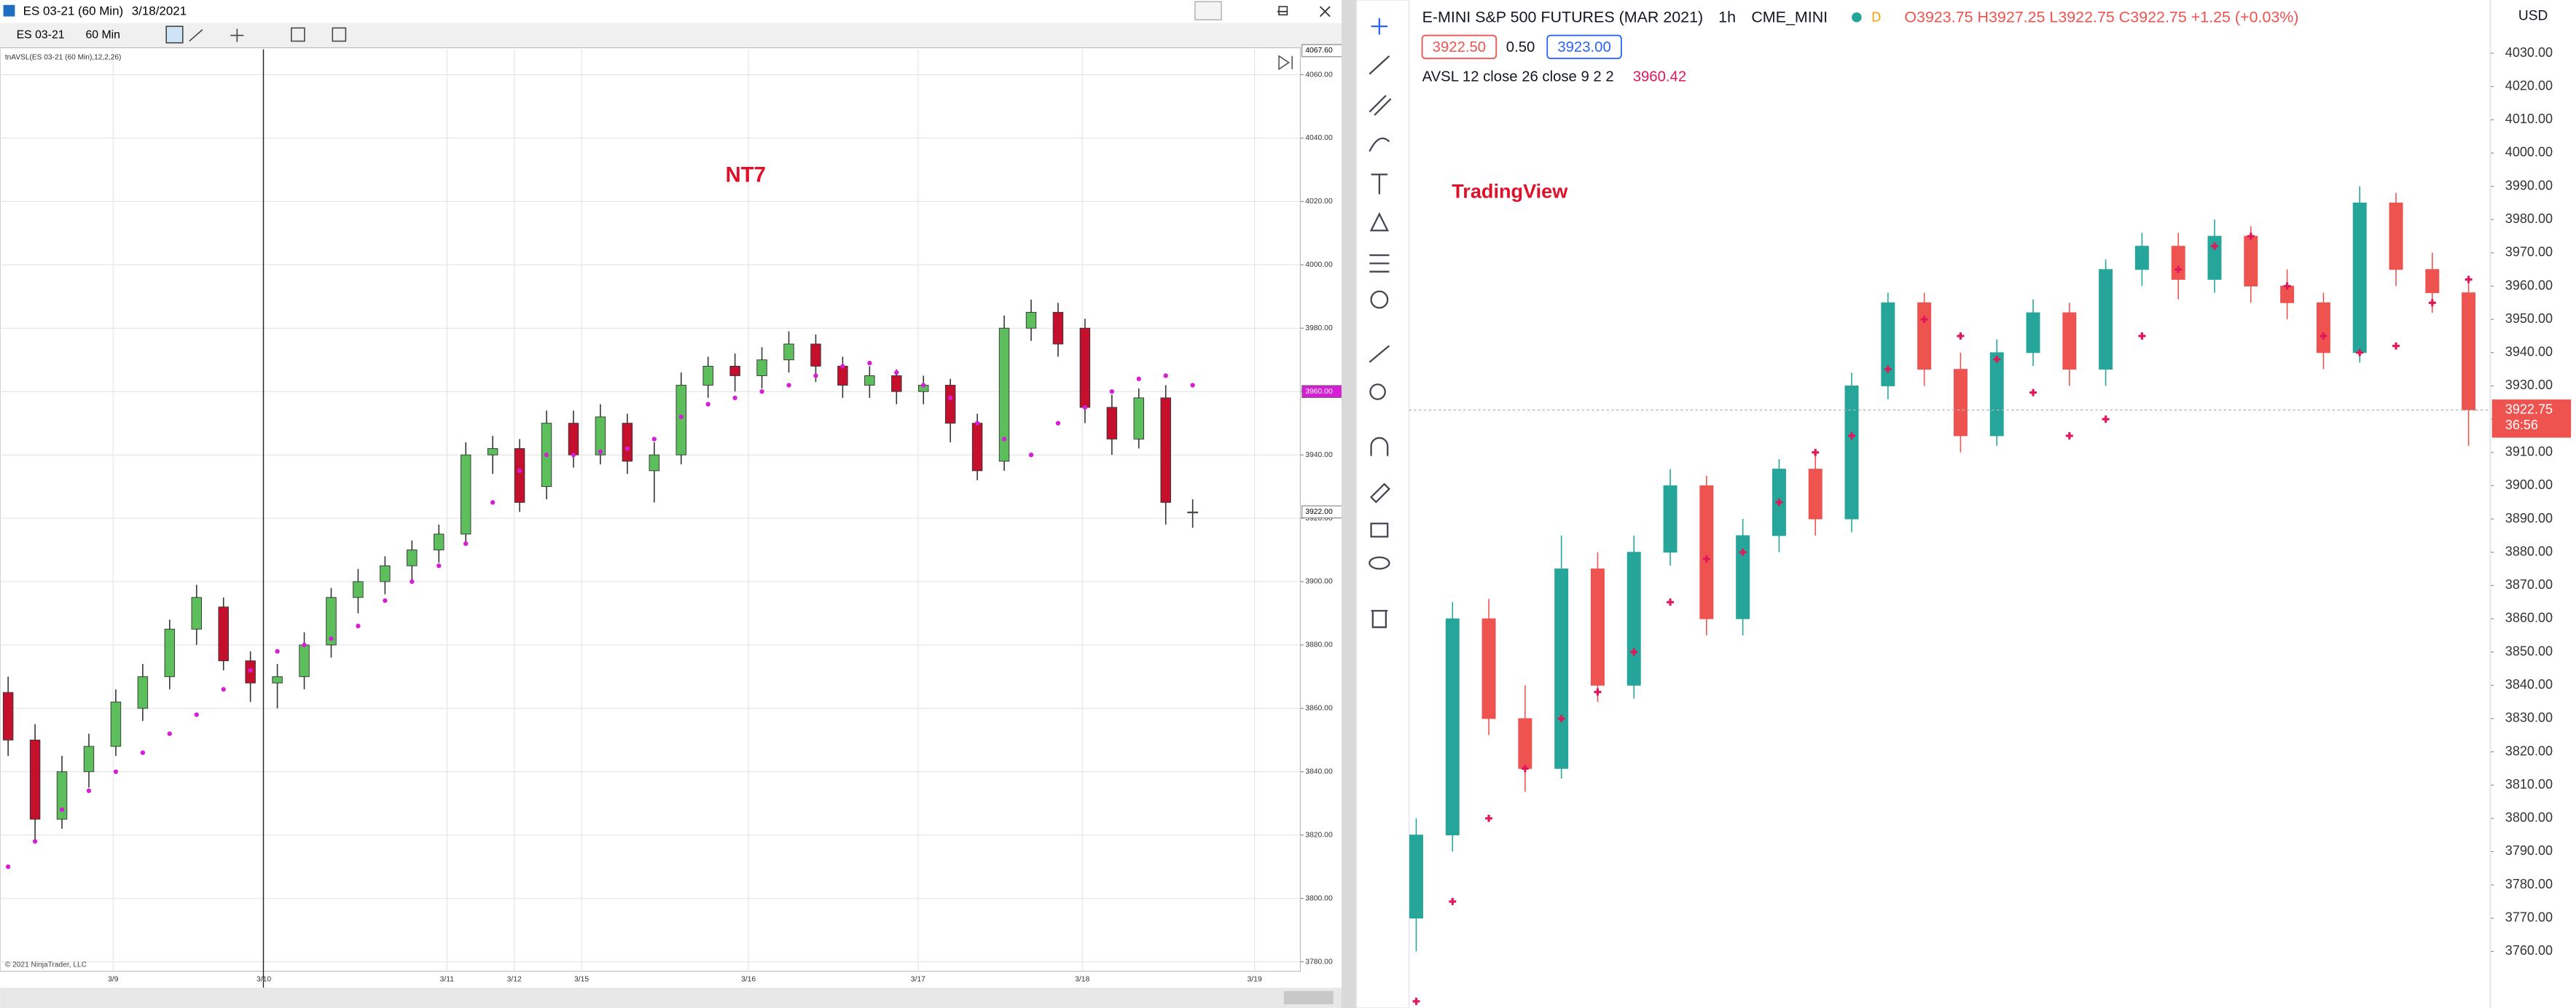 This screenshot has width=2576, height=1008. I want to click on y-tick-label: 3840.00, so click(1319, 772).